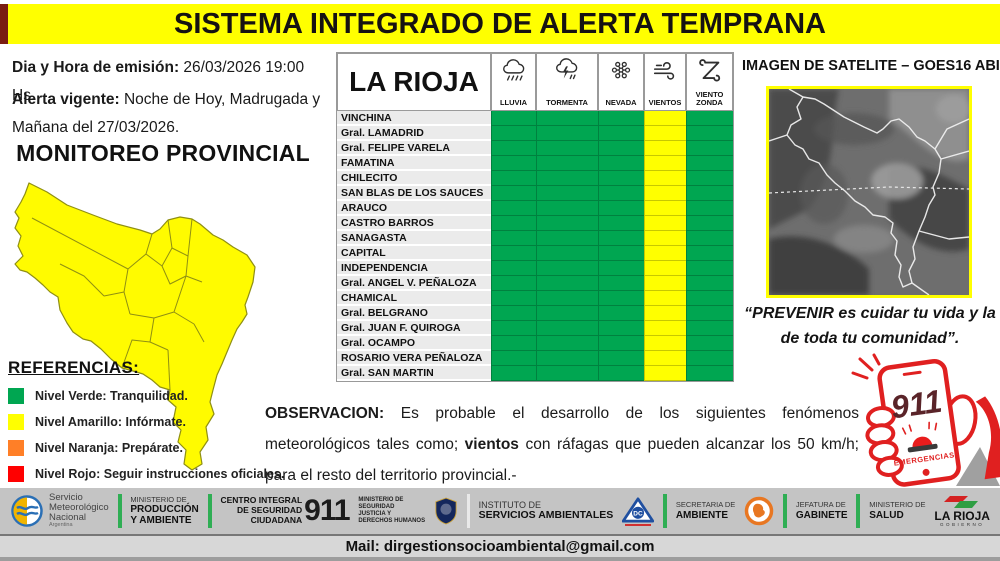  Describe the element at coordinates (135, 326) in the screenshot. I see `la-rioja-map-graphic` at that location.